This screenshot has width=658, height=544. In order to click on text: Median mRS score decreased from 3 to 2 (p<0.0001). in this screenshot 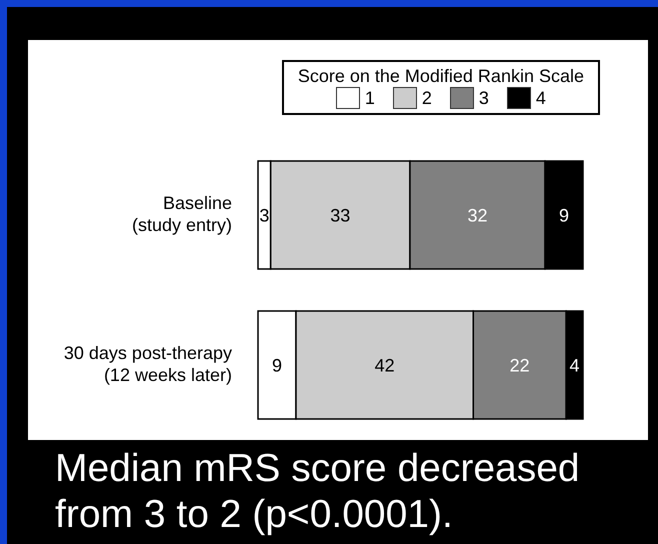, I will do `click(318, 492)`.